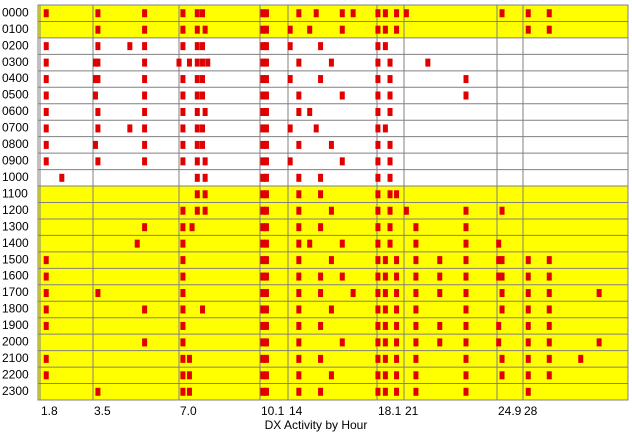  Describe the element at coordinates (49, 411) in the screenshot. I see `x-tick-label: 1.8` at that location.